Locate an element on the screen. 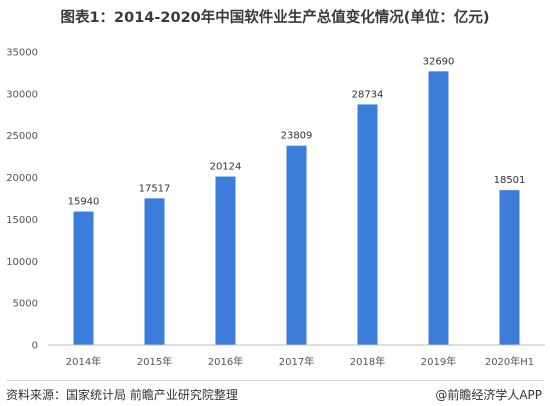  footer-divider is located at coordinates (275, 380).